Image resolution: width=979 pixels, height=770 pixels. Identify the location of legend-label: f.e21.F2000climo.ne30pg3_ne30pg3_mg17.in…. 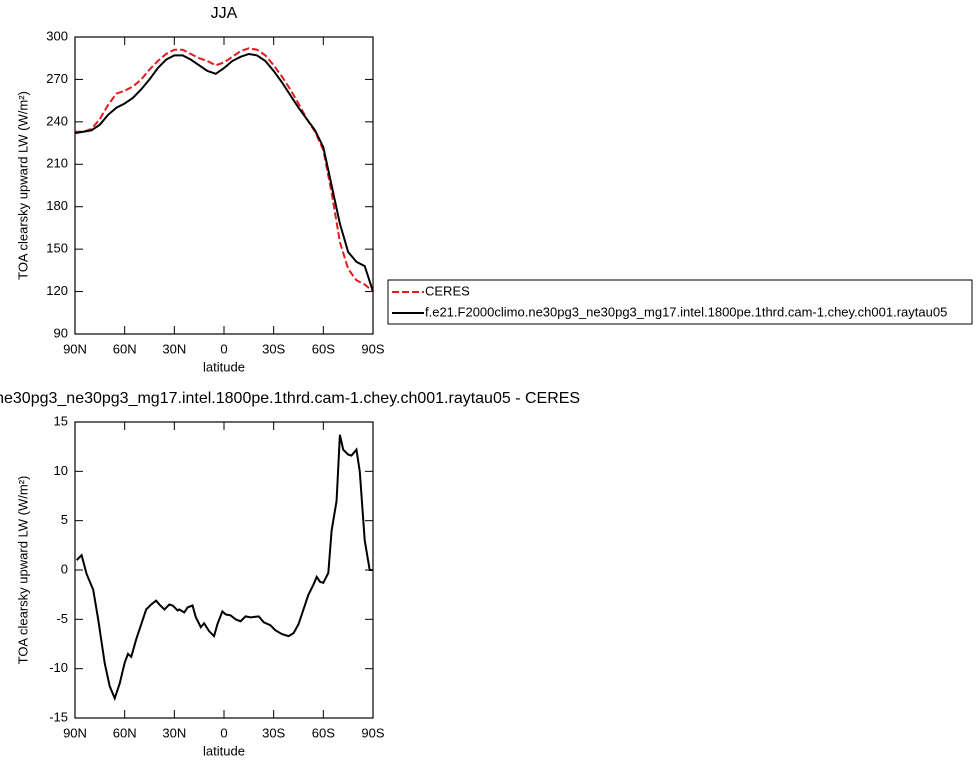
(686, 311).